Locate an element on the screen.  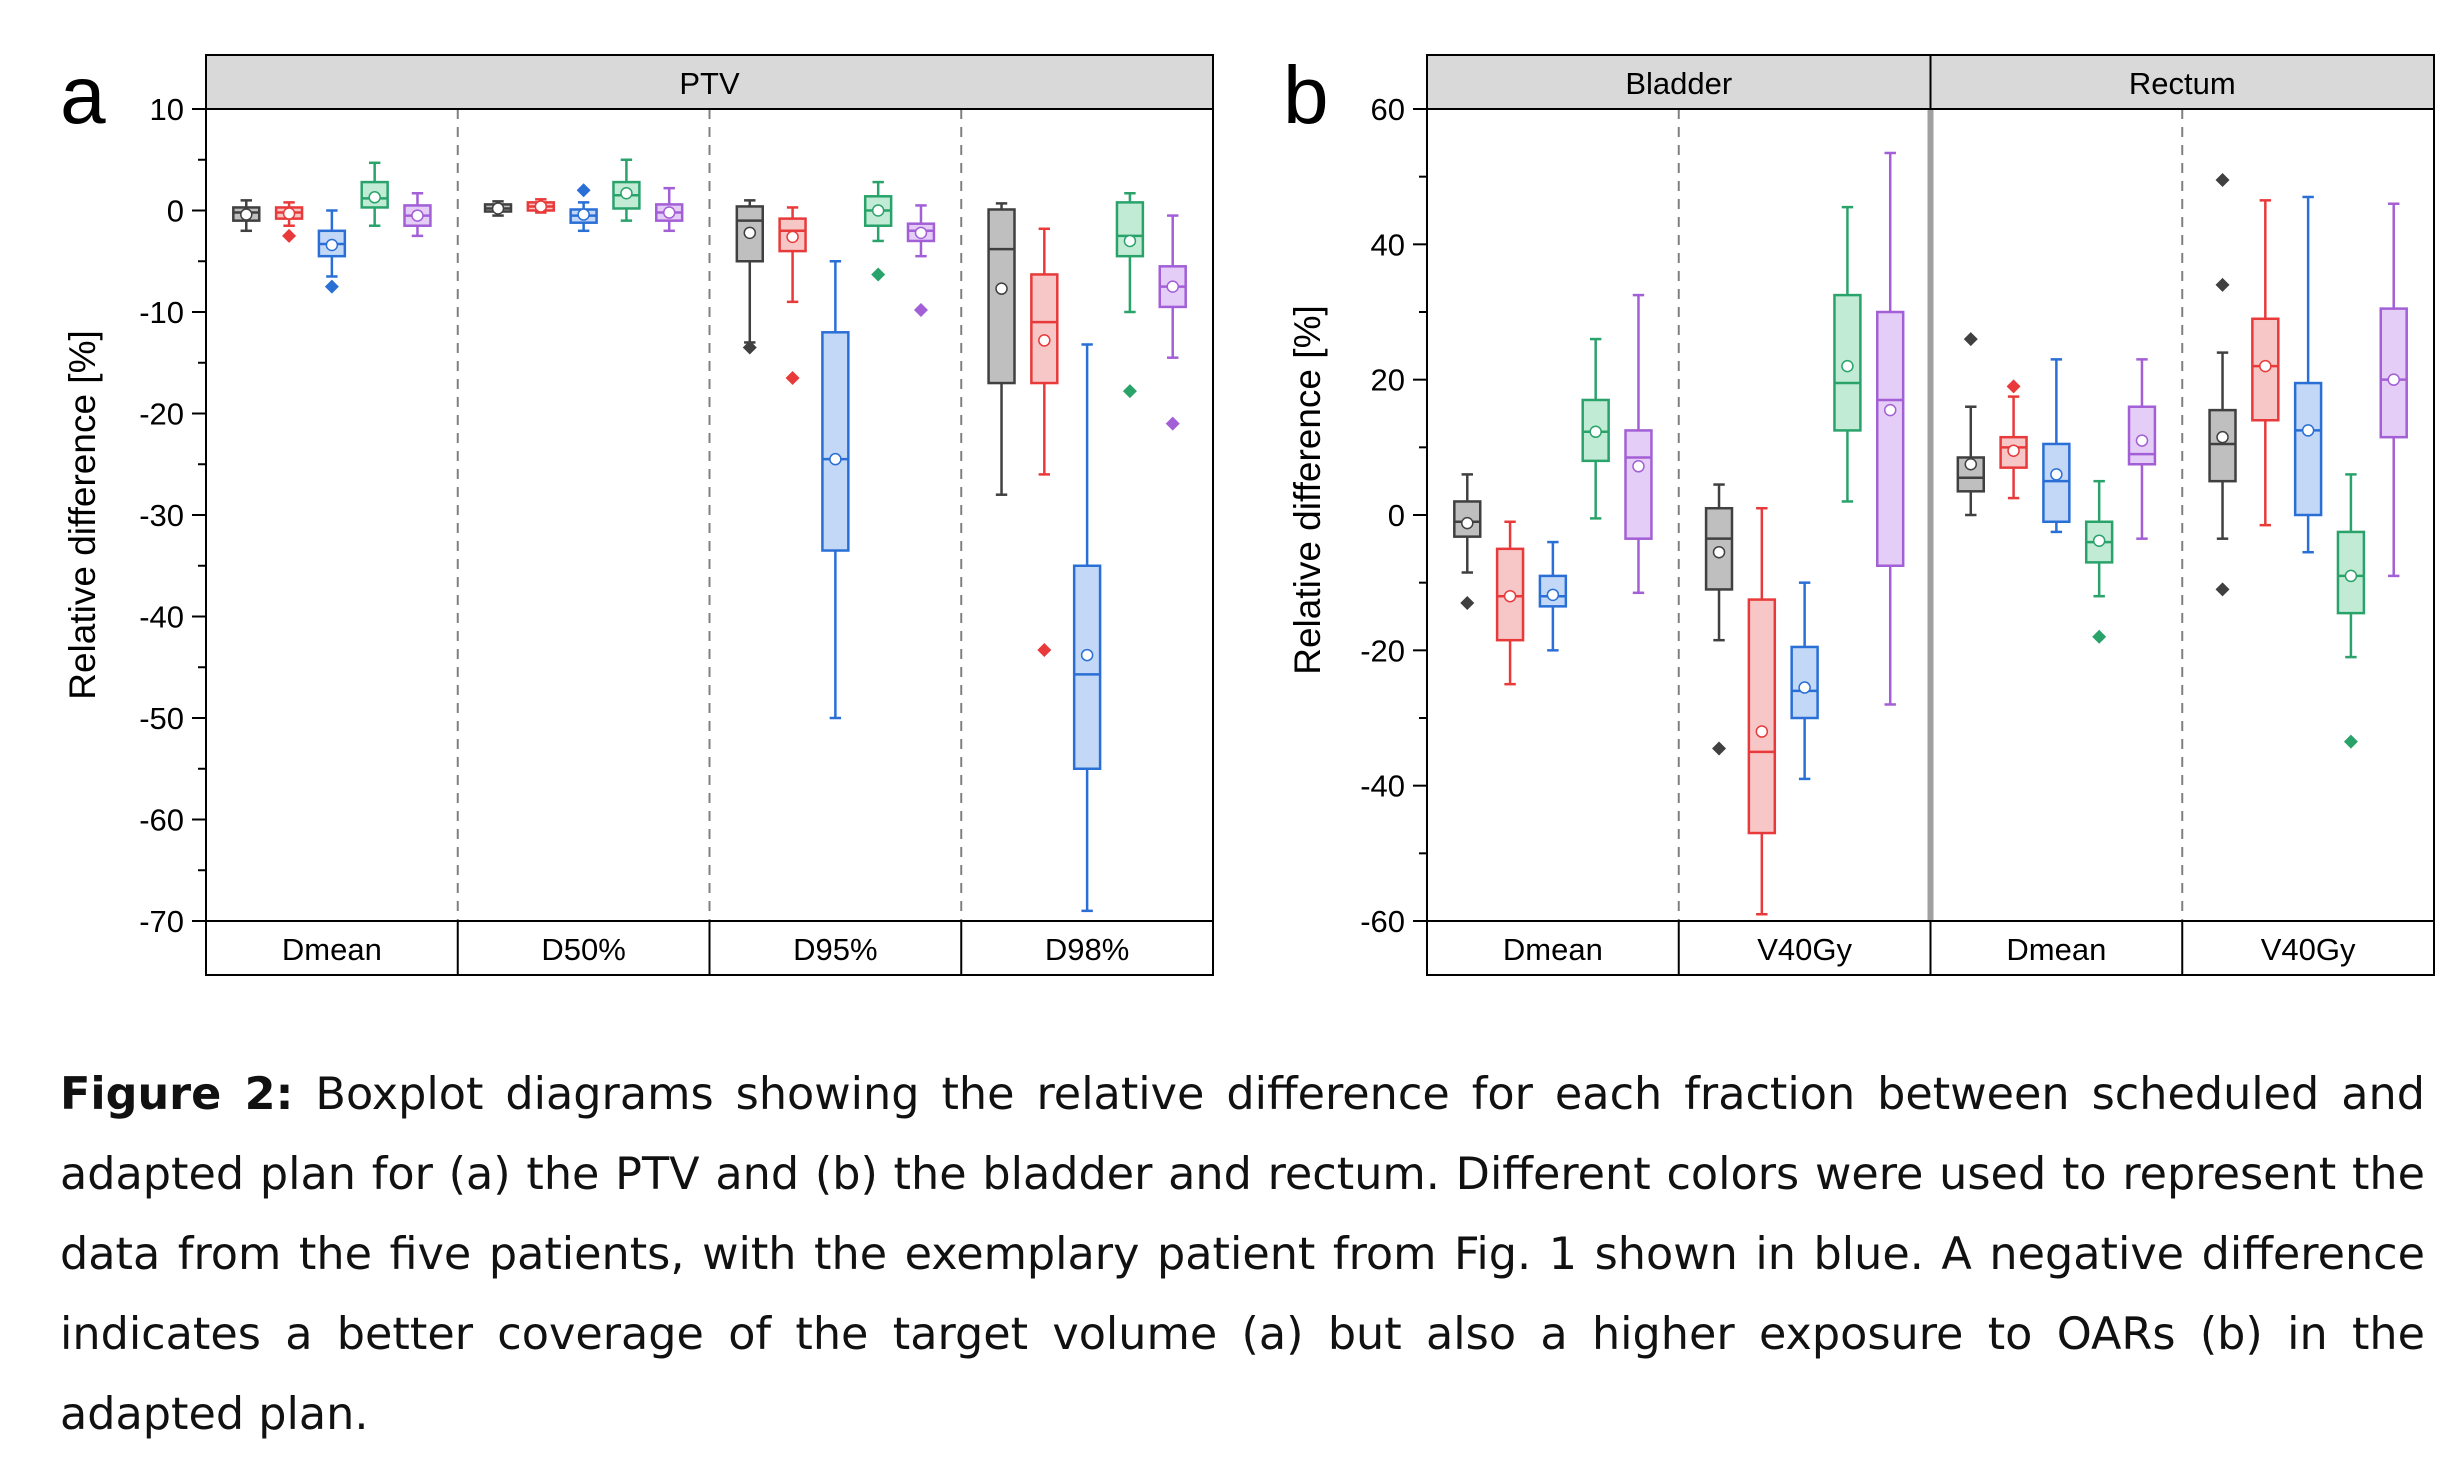
y-tick-label: -30 is located at coordinates (161, 515).